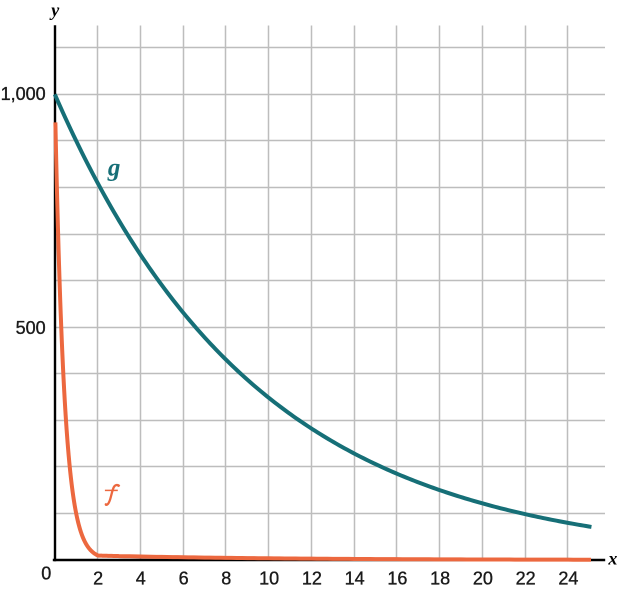 The height and width of the screenshot is (594, 618). I want to click on svg-text: 12, so click(312, 579).